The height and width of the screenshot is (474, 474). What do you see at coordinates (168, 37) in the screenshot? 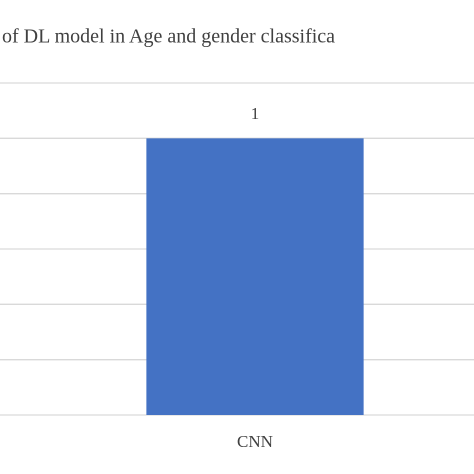
I see `chart-title: of DL model in Age and gender classifica` at bounding box center [168, 37].